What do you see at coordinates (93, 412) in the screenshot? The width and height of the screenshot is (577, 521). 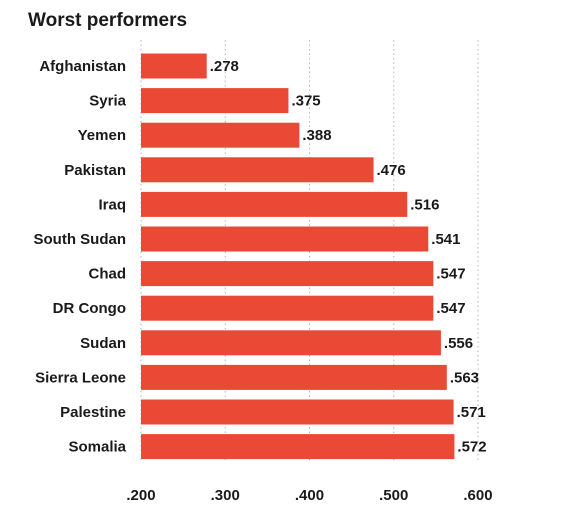 I see `category-label: Palestine` at bounding box center [93, 412].